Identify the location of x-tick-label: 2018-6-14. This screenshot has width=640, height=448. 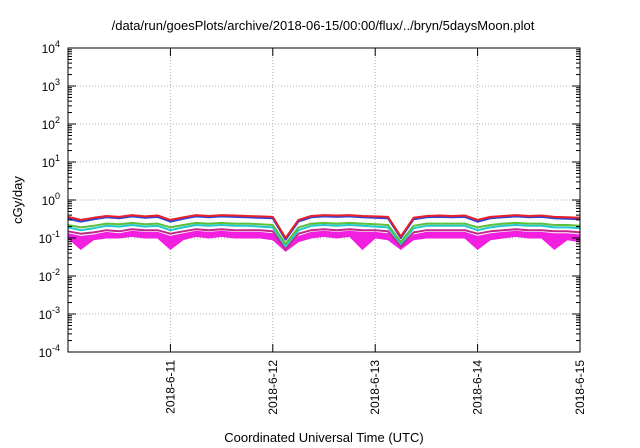
(478, 387).